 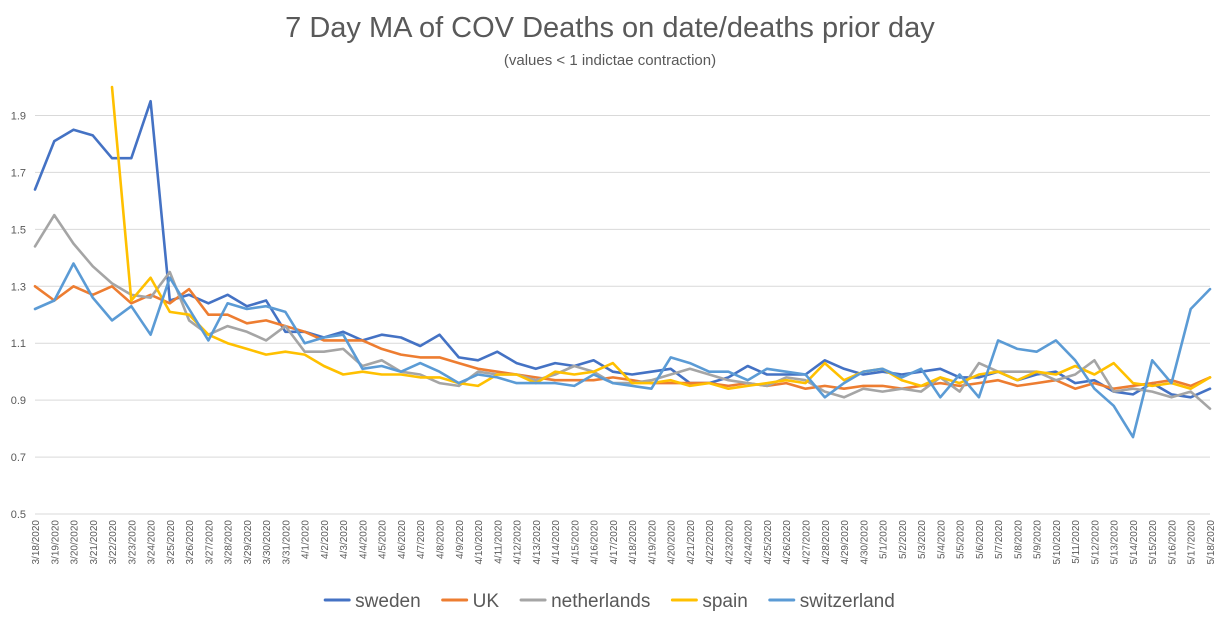 I want to click on chart-subtitle: (values < 1 indictae contraction), so click(x=610, y=60).